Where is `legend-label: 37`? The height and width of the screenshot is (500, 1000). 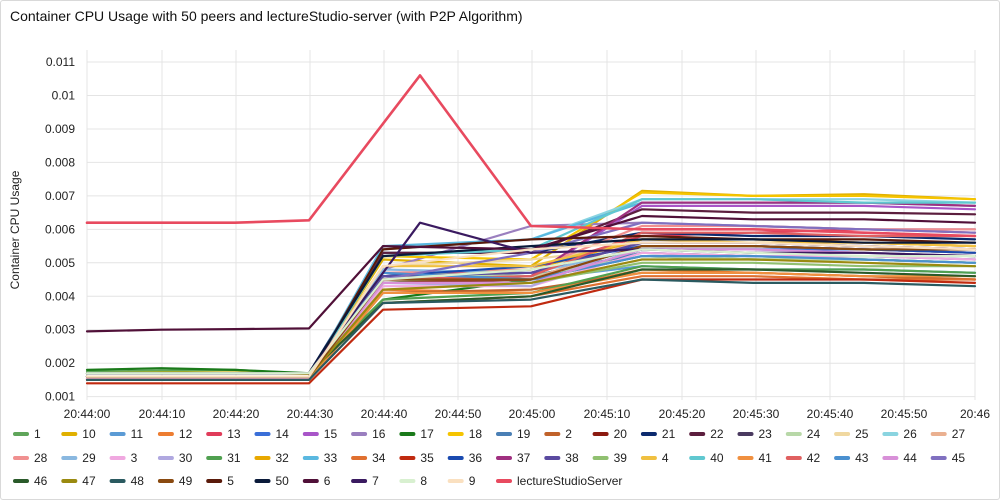
legend-label: 37 is located at coordinates (524, 458).